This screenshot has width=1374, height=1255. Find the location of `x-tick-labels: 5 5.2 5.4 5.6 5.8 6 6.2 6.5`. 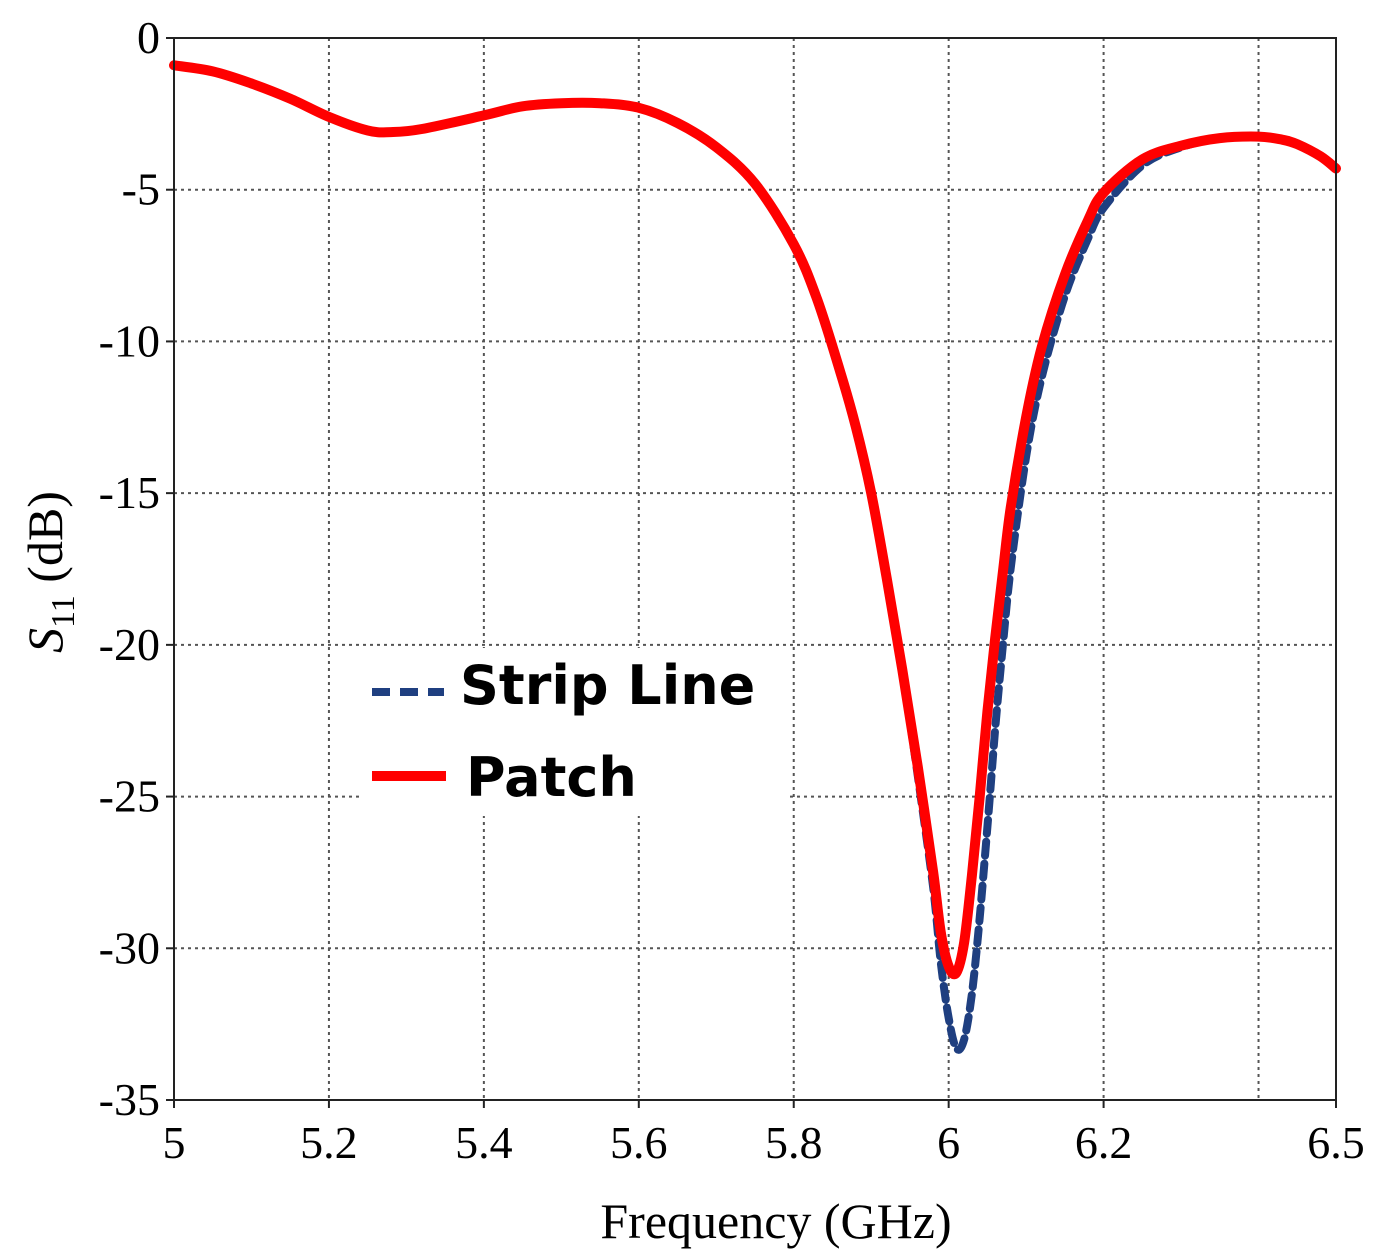

x-tick-labels: 5 5.2 5.4 5.6 5.8 6 6.2 6.5 is located at coordinates (764, 1134).